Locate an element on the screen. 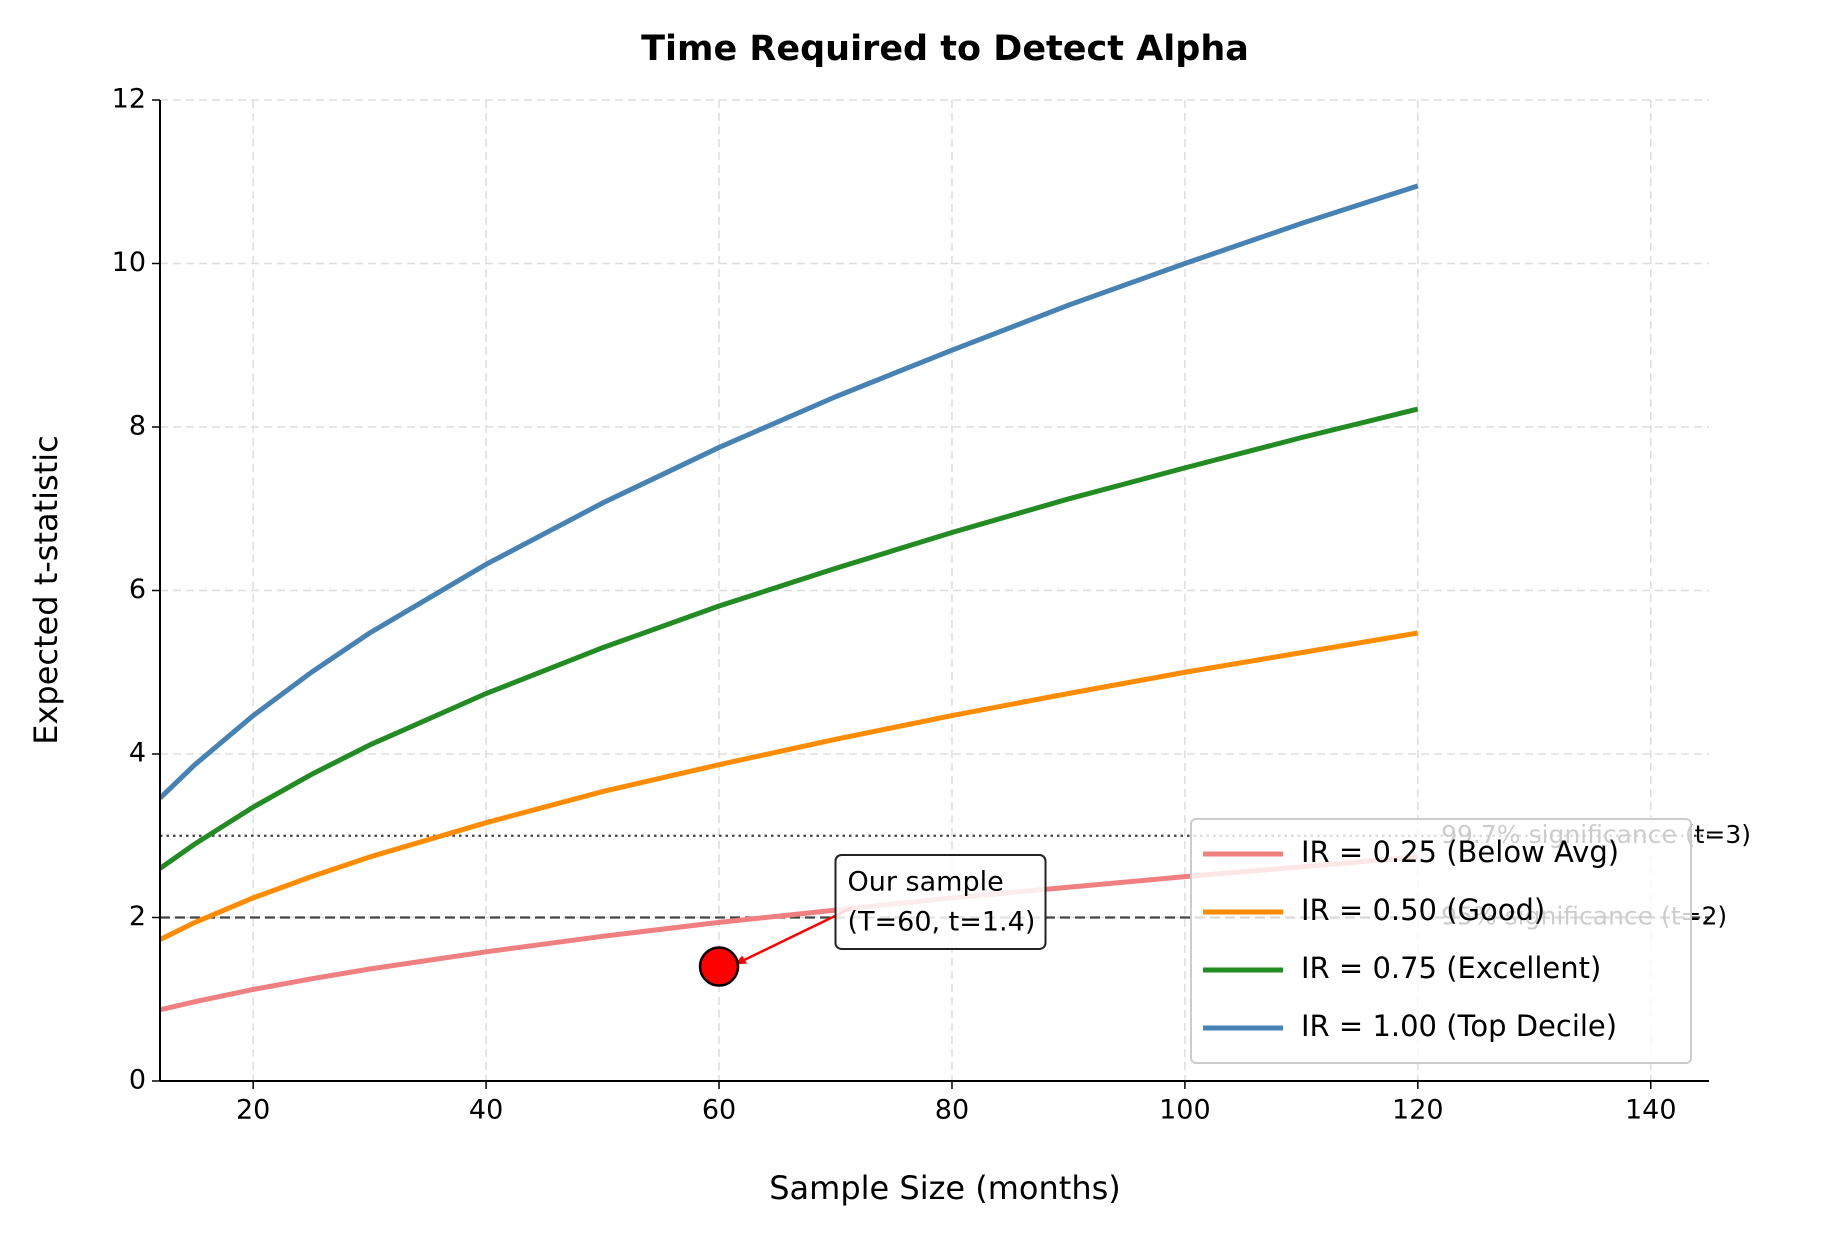 The height and width of the screenshot is (1234, 1831). legend-label: IR = 1.00 (Top Decile) is located at coordinates (1459, 1026).